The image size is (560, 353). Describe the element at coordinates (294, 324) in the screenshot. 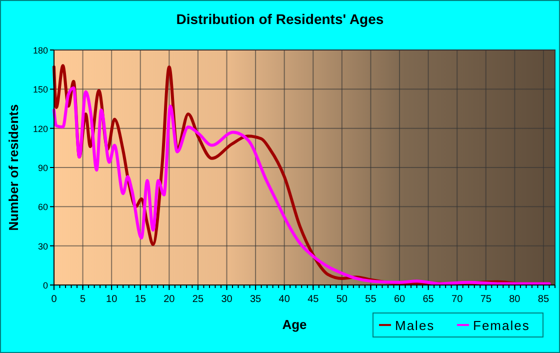

I see `x-axis-title: Age` at that location.